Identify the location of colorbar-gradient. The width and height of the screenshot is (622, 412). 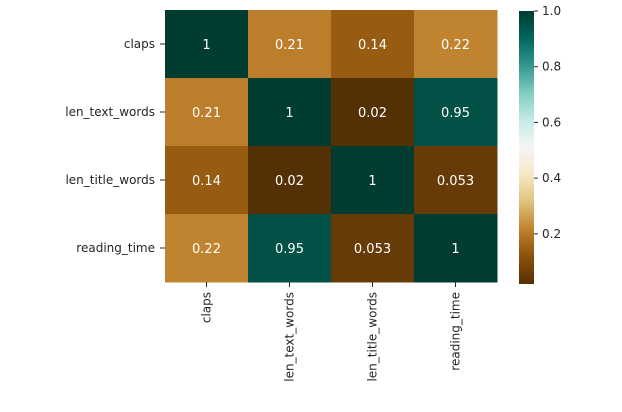
(526, 147).